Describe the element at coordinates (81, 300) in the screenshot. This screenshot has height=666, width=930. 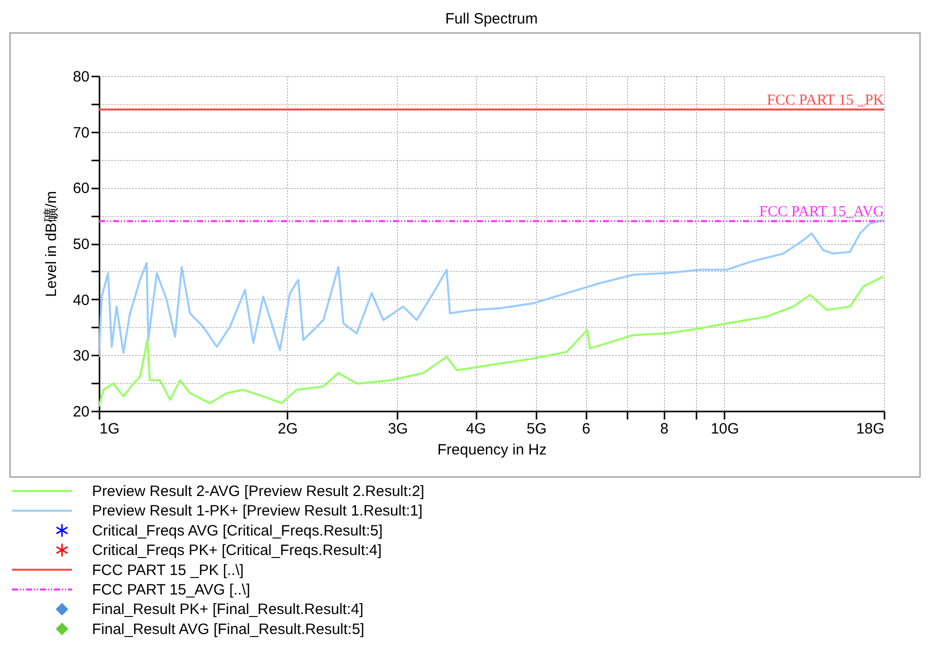
I see `y-tick-label: 40` at that location.